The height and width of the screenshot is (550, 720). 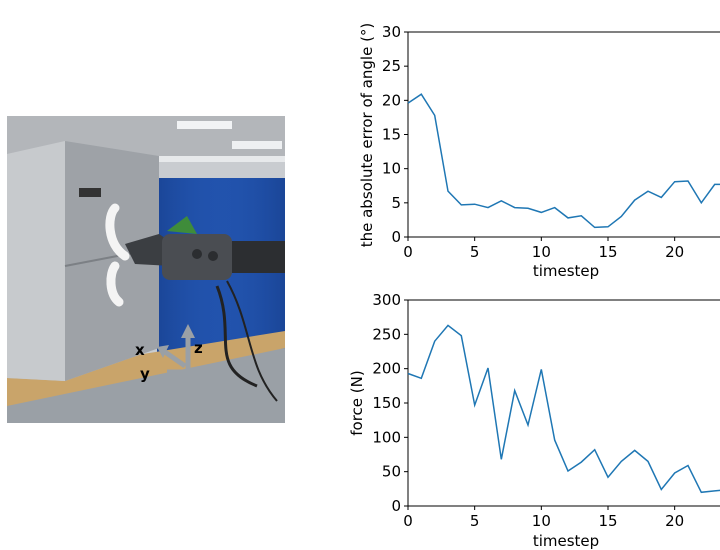 What do you see at coordinates (198, 348) in the screenshot?
I see `axis-label-z: z` at bounding box center [198, 348].